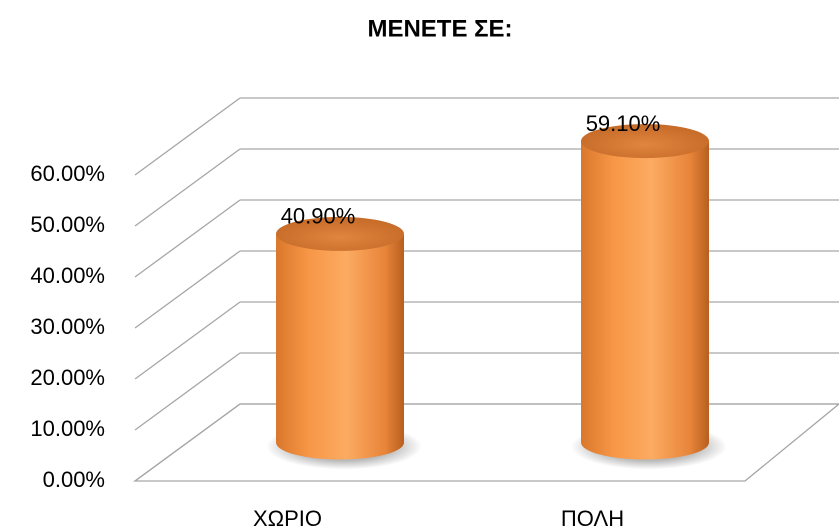 The width and height of the screenshot is (839, 530). What do you see at coordinates (67, 173) in the screenshot?
I see `y-tick-label: 60.00%` at bounding box center [67, 173].